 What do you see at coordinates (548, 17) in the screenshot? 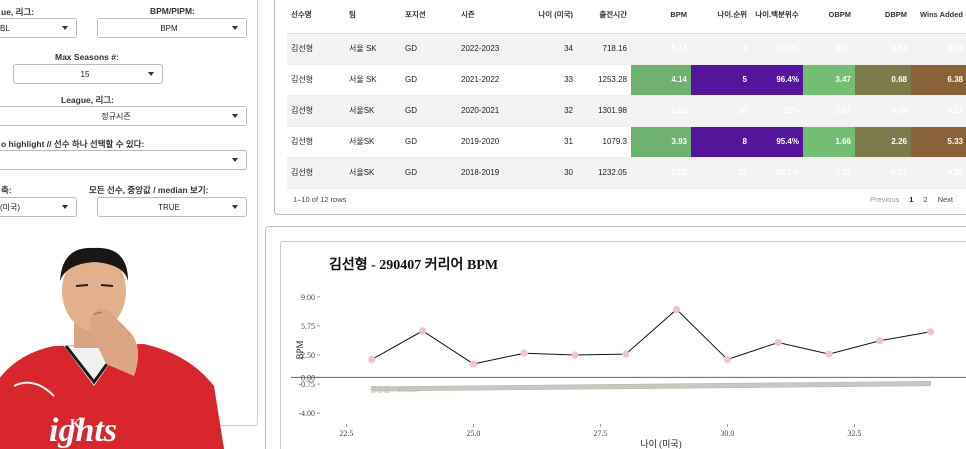
I see `col-header-age: 나이 (미국)` at bounding box center [548, 17].